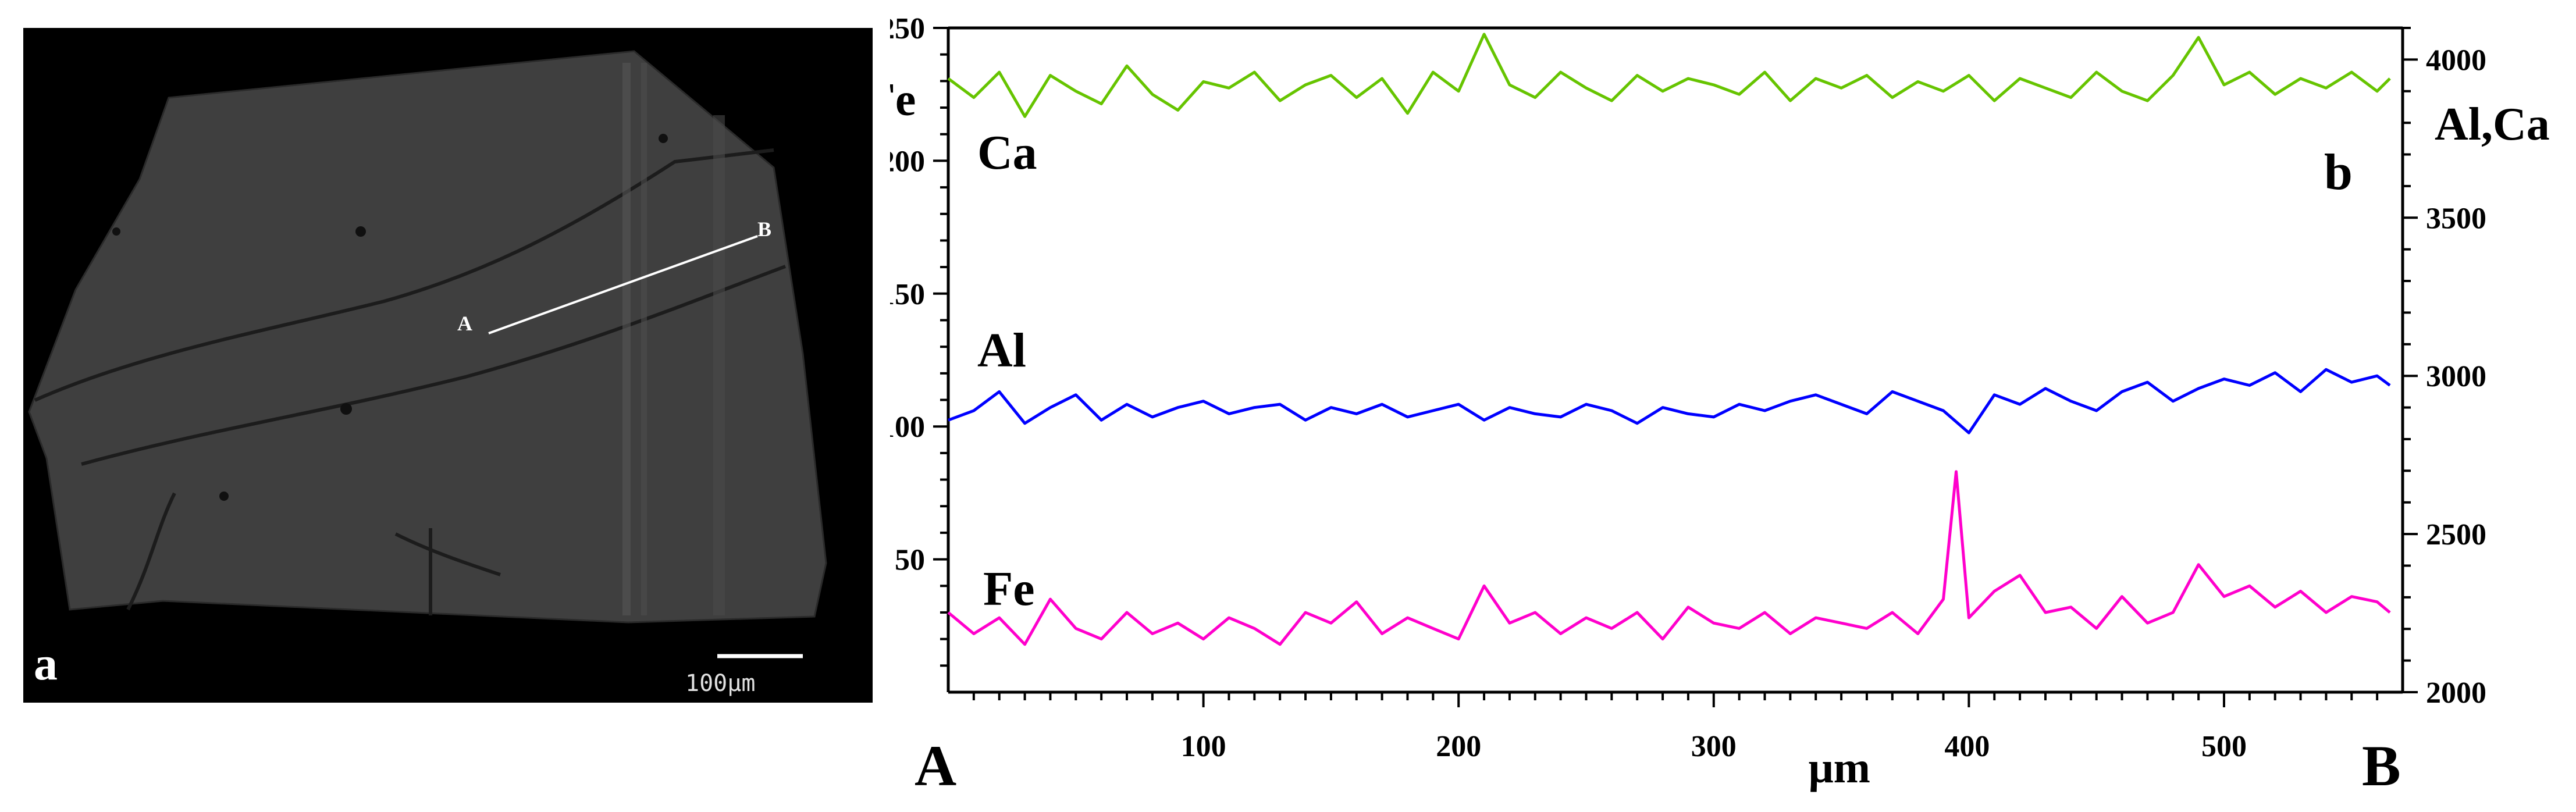  Describe the element at coordinates (919, 339) in the screenshot. I see `left-y-axis: 50 100 150 200 250` at that location.